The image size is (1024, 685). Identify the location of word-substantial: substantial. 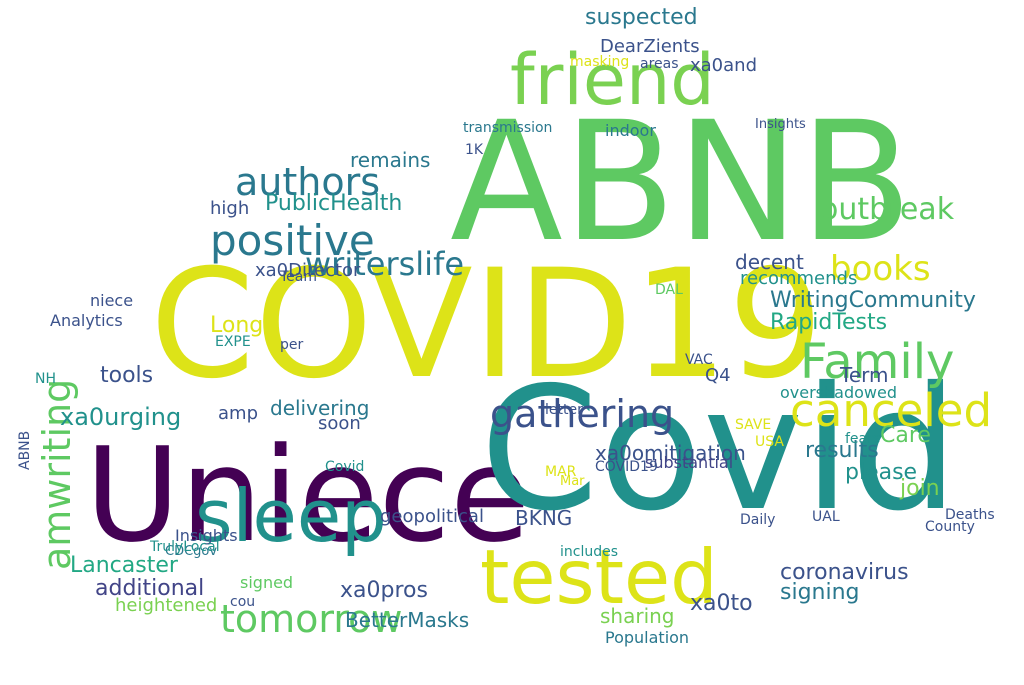
(689, 462).